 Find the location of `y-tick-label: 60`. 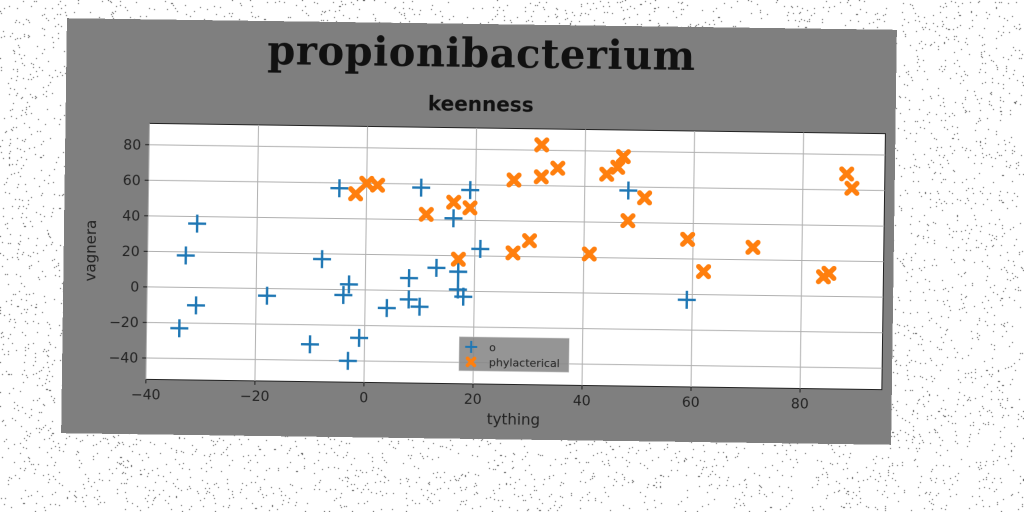

y-tick-label: 60 is located at coordinates (132, 181).